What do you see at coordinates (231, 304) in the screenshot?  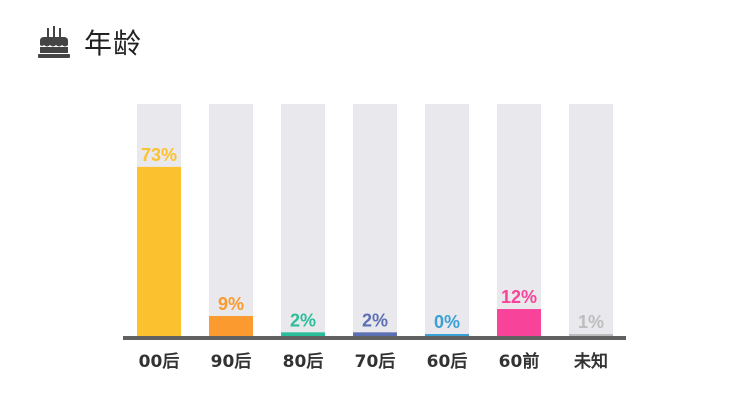 I see `value-label: 9%` at bounding box center [231, 304].